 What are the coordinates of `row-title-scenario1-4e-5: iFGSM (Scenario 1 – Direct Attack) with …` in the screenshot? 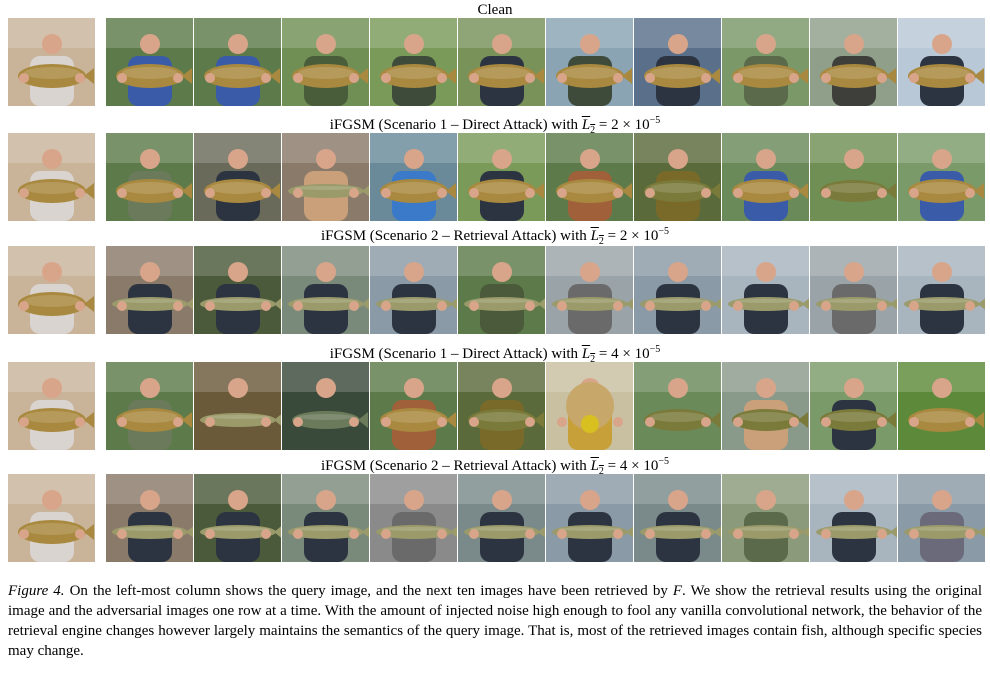 It's located at (495, 354).